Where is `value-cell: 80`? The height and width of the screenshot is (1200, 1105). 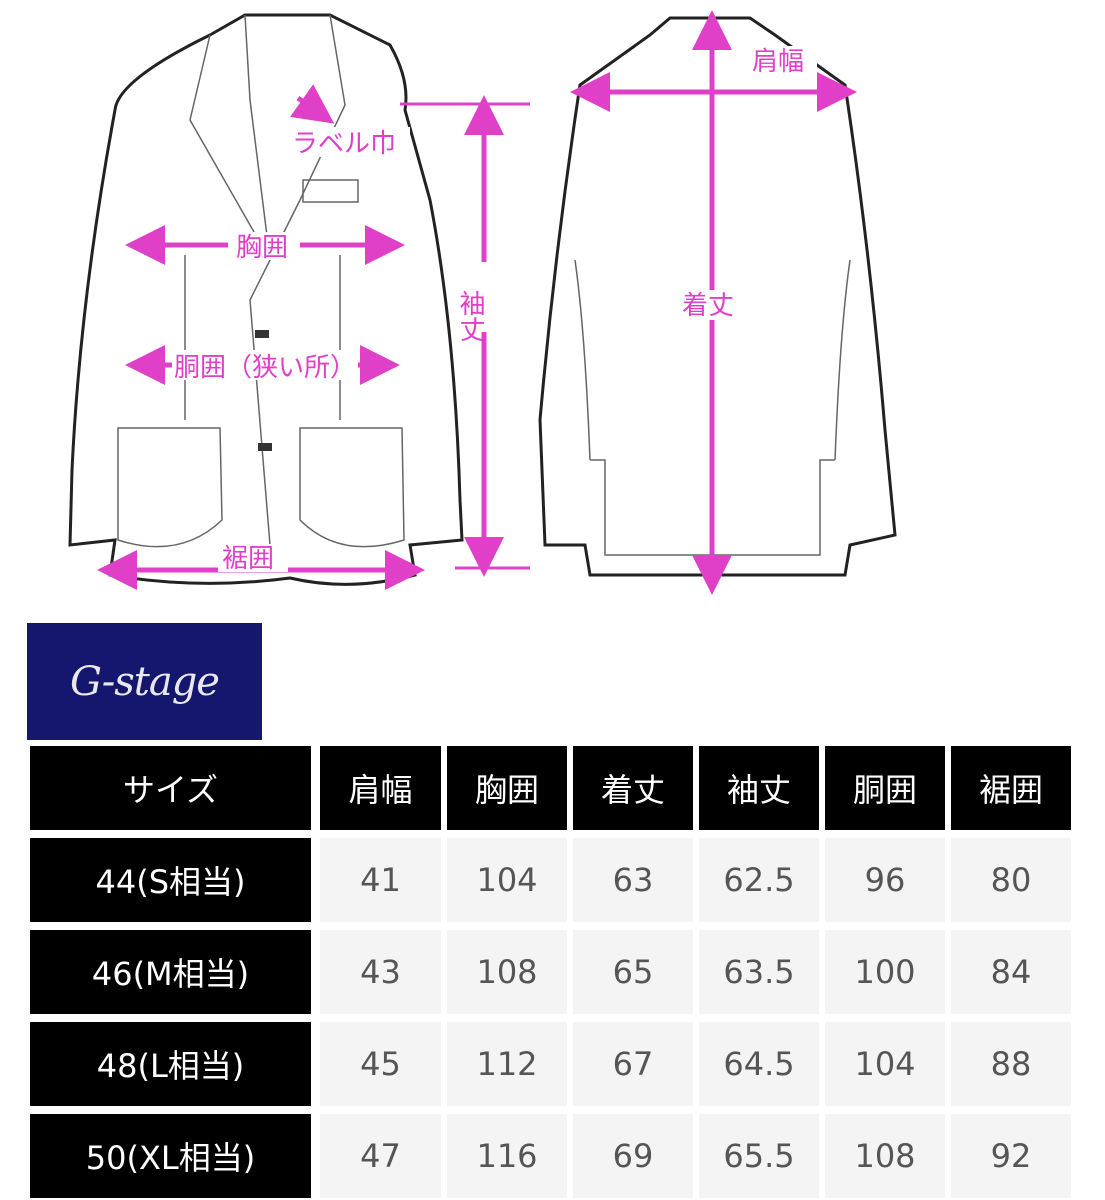 value-cell: 80 is located at coordinates (1011, 880).